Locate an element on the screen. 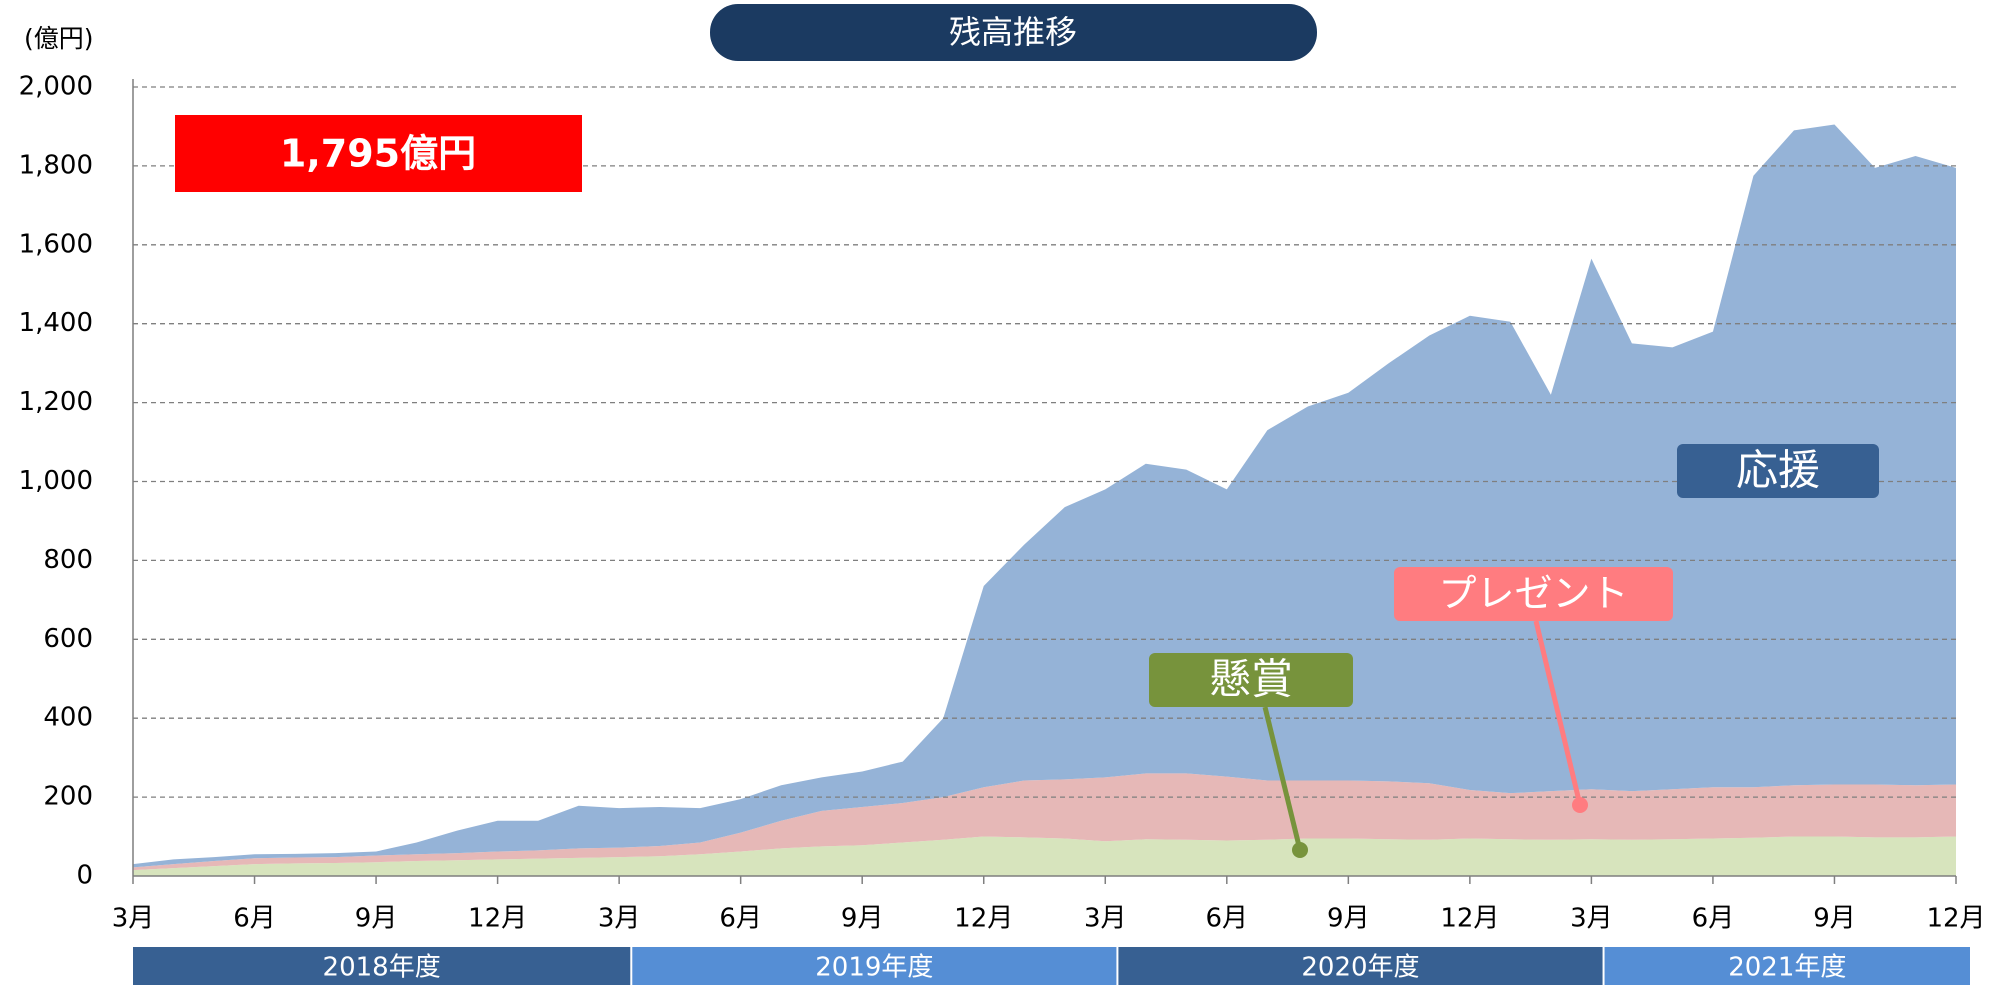 This screenshot has width=1997, height=987. legend-label: 応援 is located at coordinates (1778, 470).